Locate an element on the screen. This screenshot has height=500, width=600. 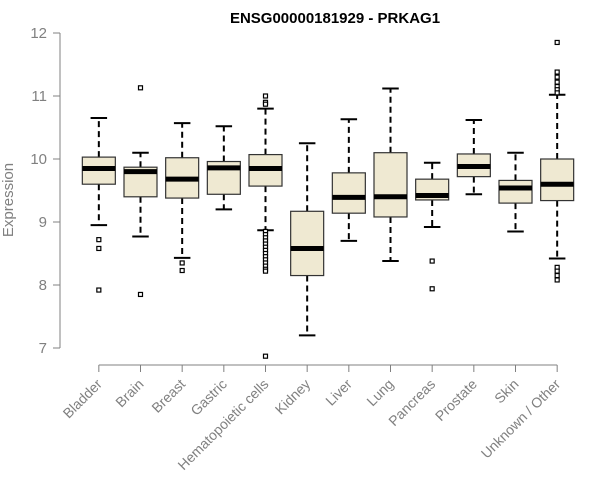
x-tick-label-unknown-other: Unknown / Other is located at coordinates (521, 419).